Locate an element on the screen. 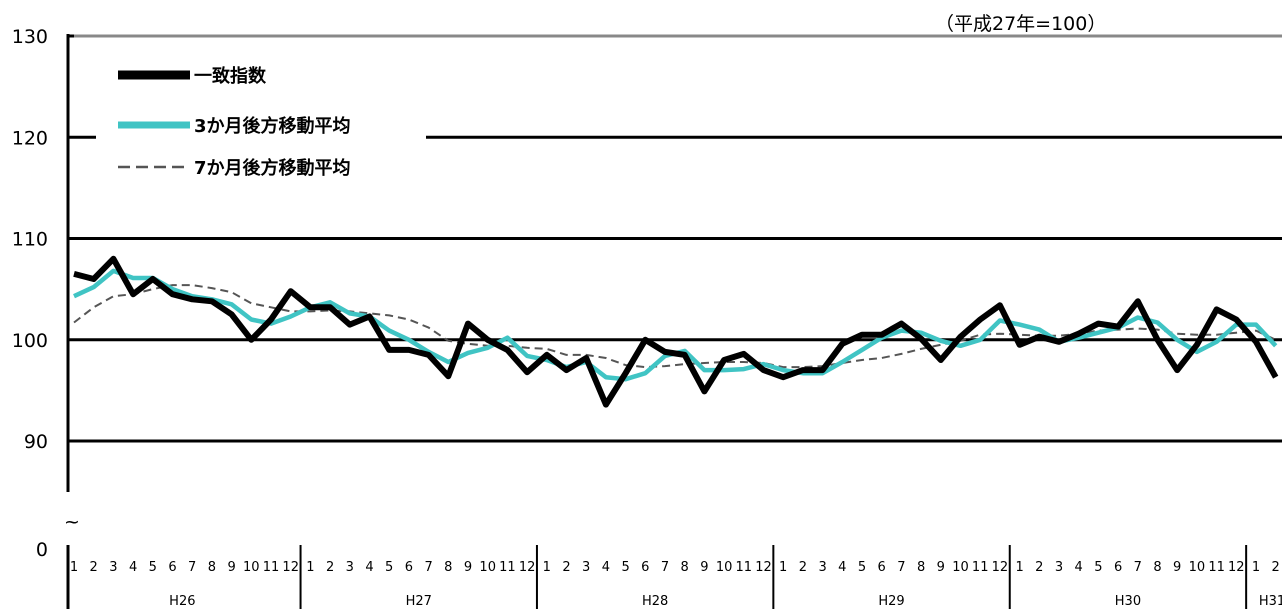 The height and width of the screenshot is (609, 1282). y-tick-label: 120 is located at coordinates (30, 138).